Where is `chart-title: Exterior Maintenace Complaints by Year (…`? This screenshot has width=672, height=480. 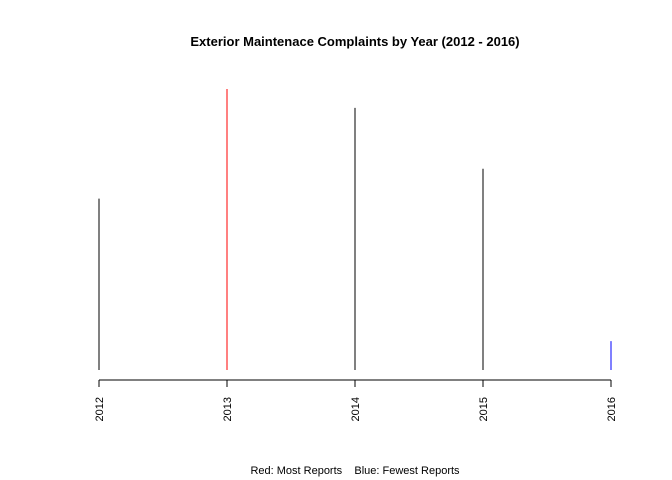
chart-title: Exterior Maintenace Complaints by Year (… is located at coordinates (354, 41).